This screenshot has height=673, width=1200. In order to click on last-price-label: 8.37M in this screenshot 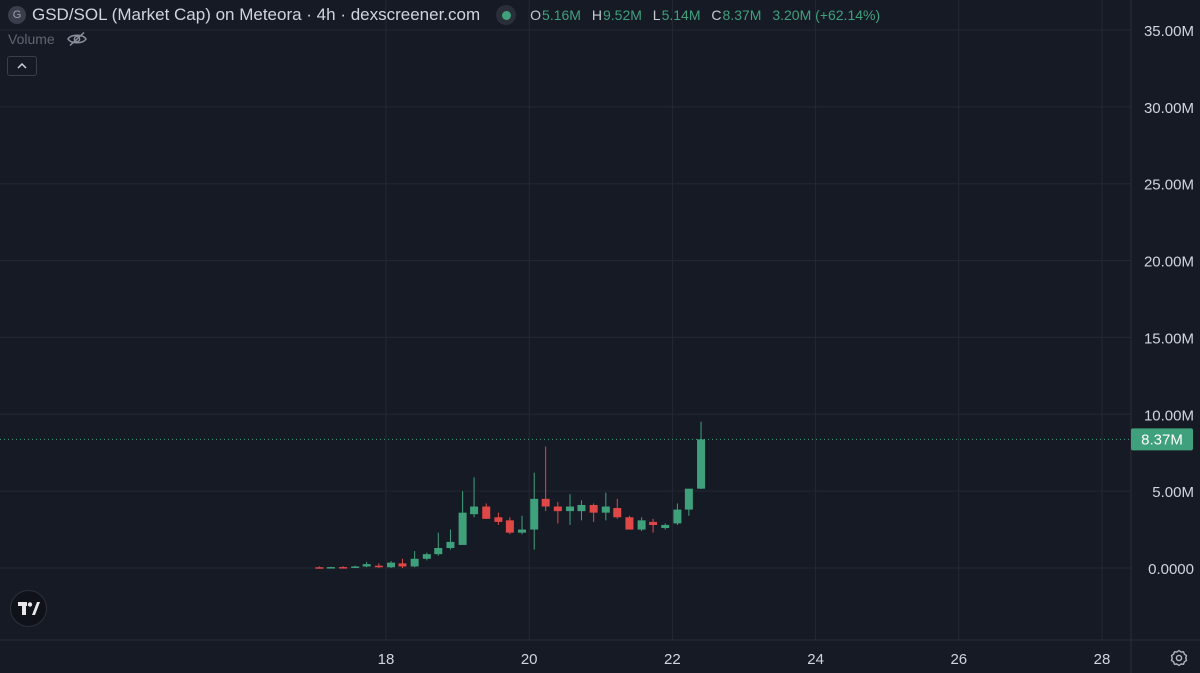, I will do `click(1162, 439)`.